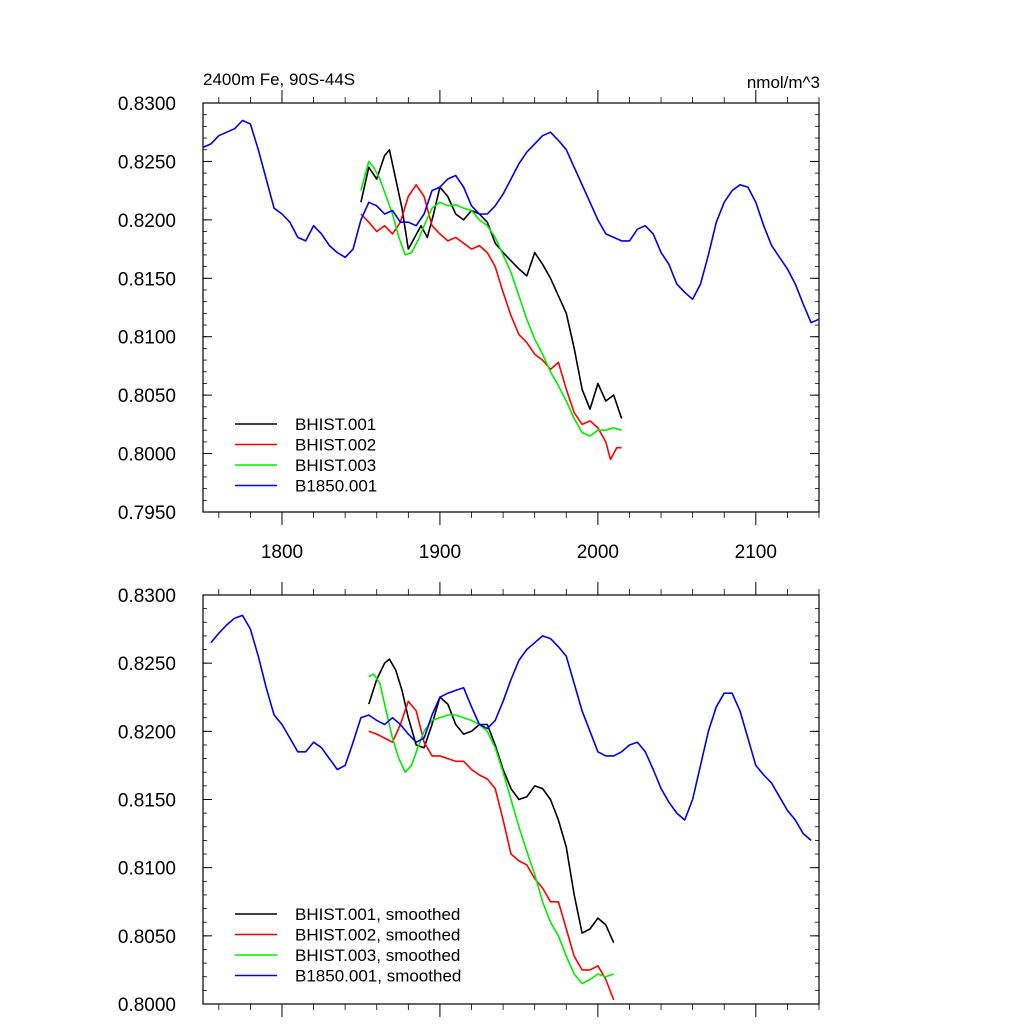 This screenshot has height=1024, width=1024. Describe the element at coordinates (335, 465) in the screenshot. I see `legend-label: BHIST.003` at that location.